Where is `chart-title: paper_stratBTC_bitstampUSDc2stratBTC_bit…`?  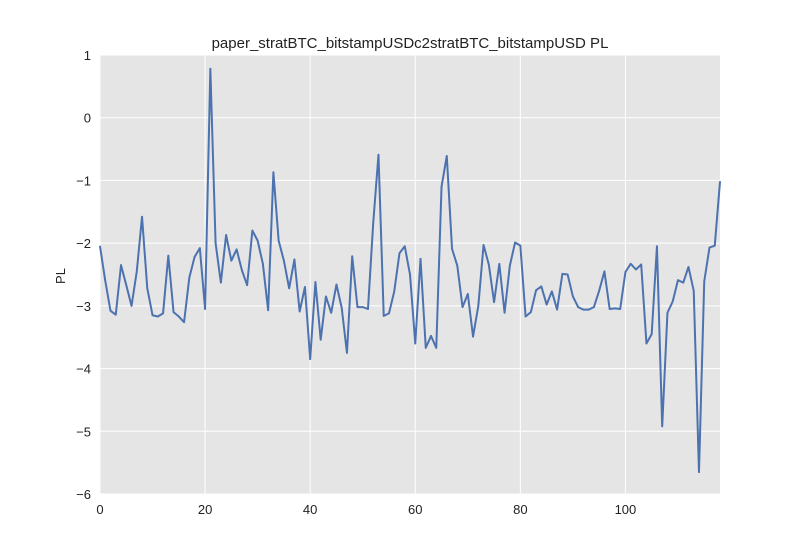 chart-title: paper_stratBTC_bitstampUSDc2stratBTC_bit… is located at coordinates (410, 43).